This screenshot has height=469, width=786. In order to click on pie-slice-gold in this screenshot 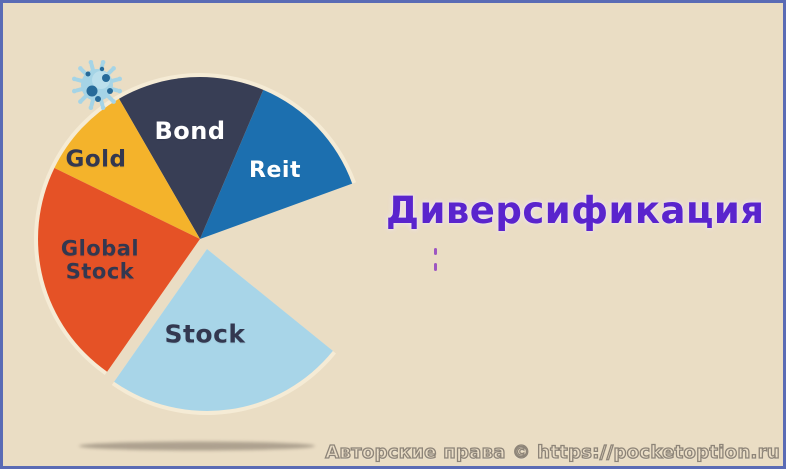, I will do `click(127, 168)`.